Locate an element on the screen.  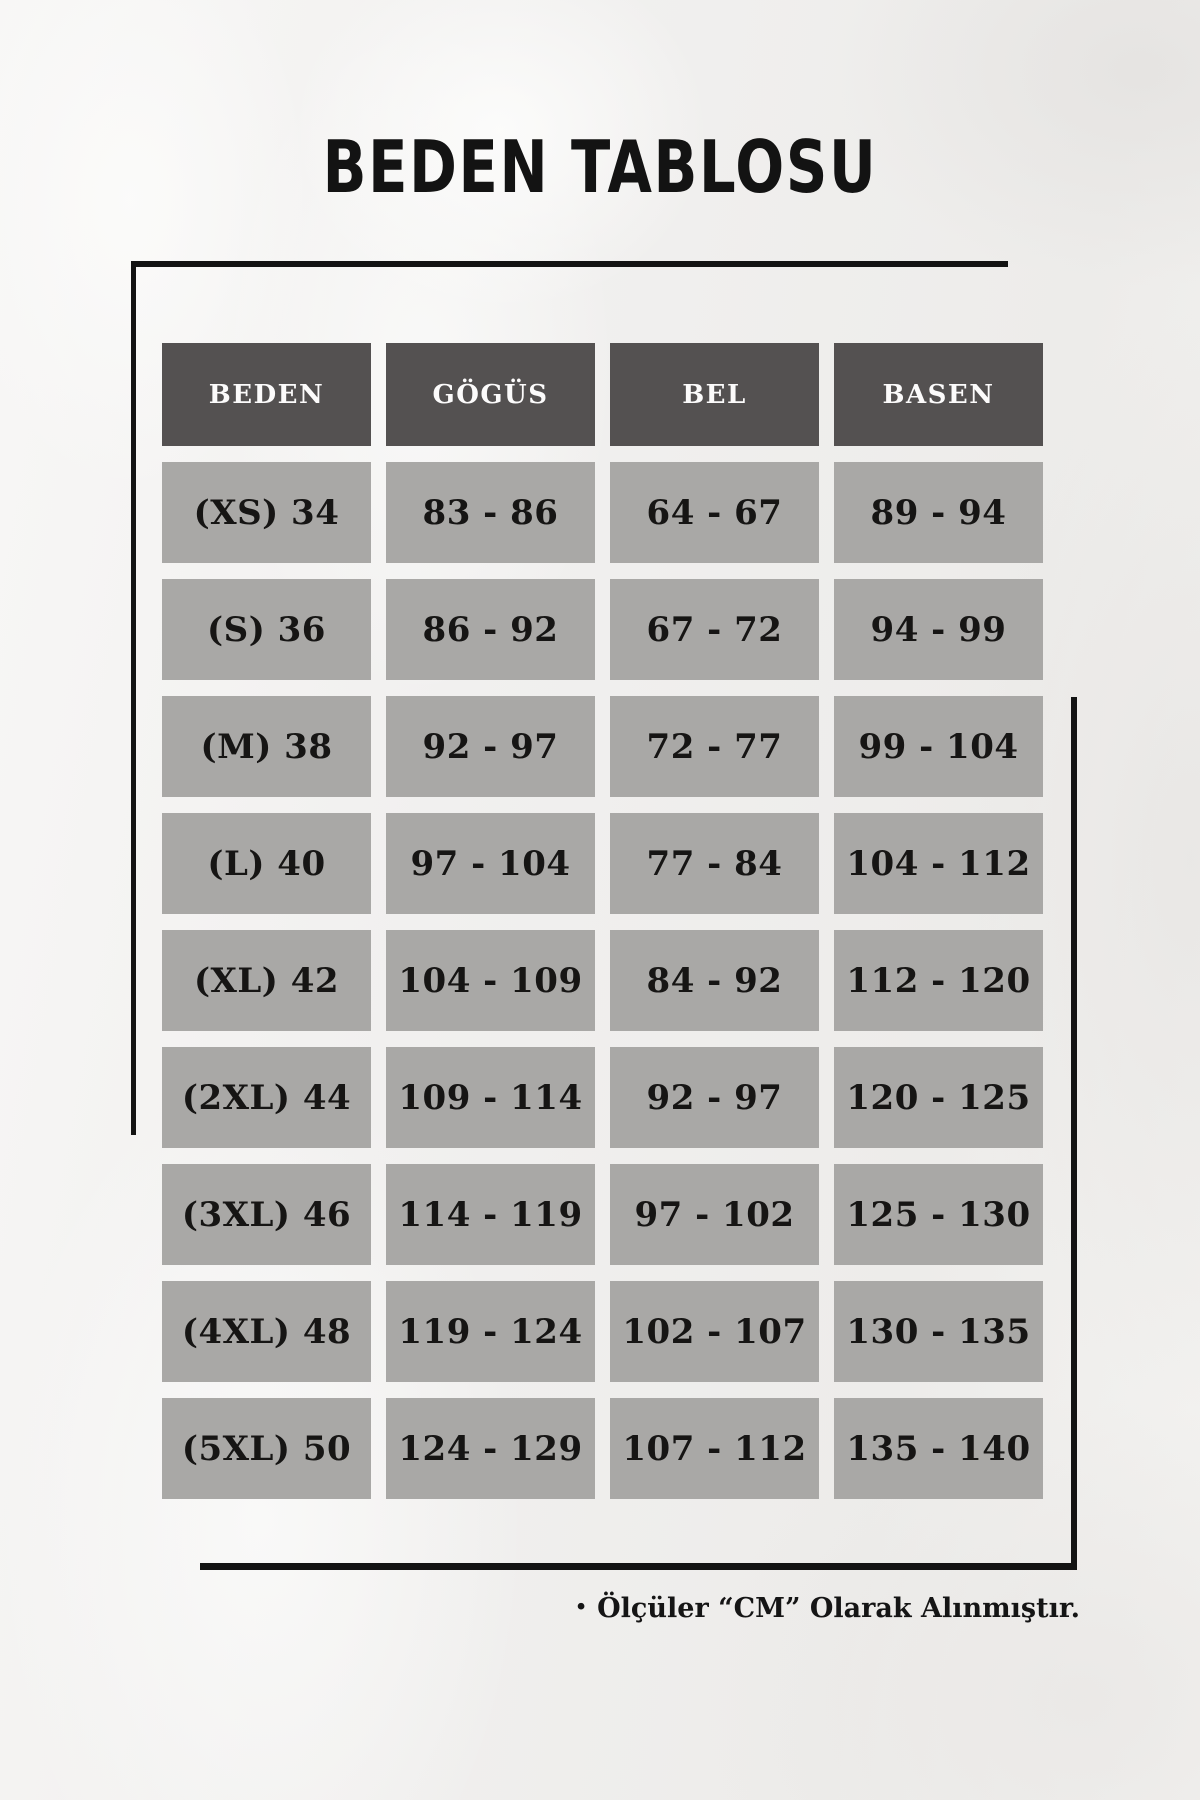
table-cell-size-xl: (XL) 42 is located at coordinates (266, 980).